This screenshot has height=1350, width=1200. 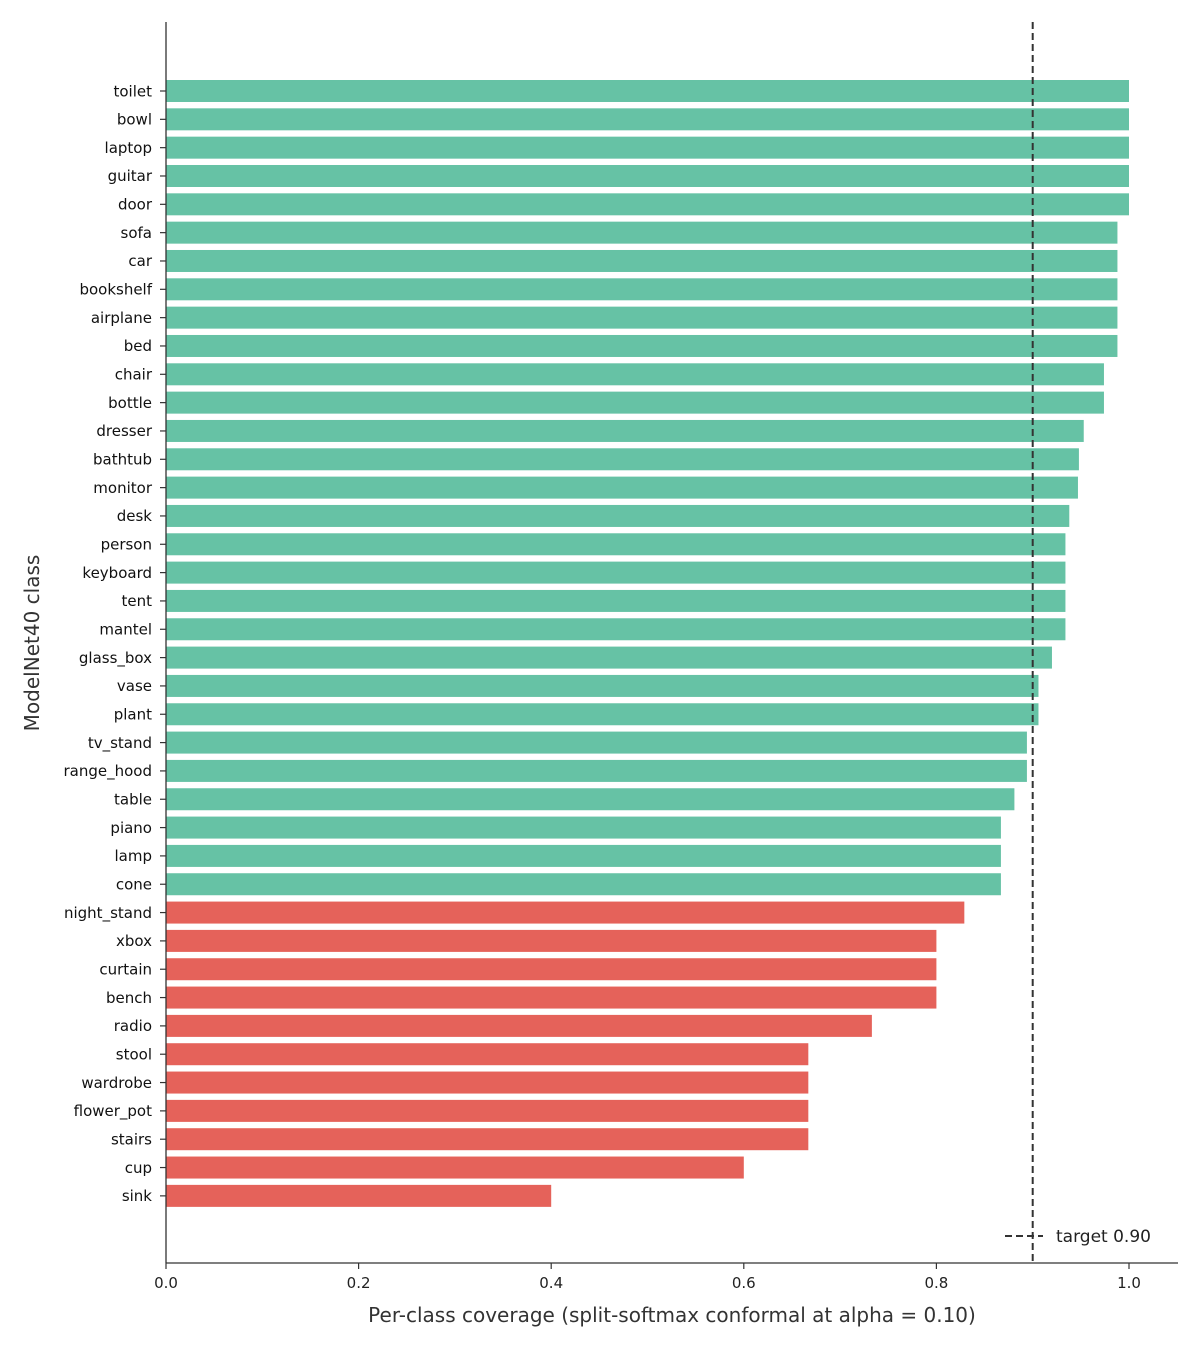 I want to click on category-label-xbox: xbox, so click(x=134, y=941).